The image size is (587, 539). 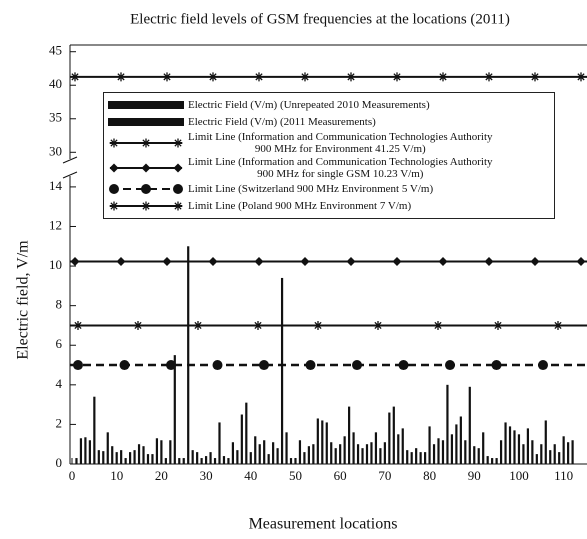 I want to click on y-tick-label: 35, so click(x=55, y=117).